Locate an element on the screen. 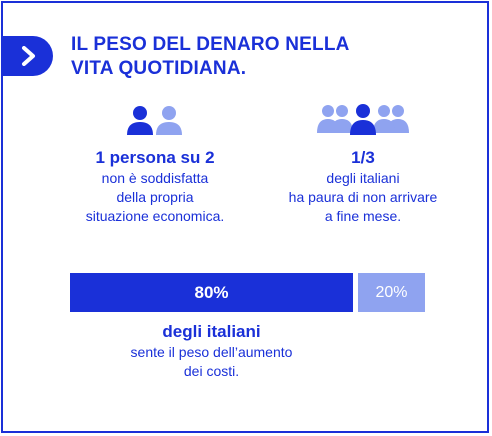 This screenshot has height=436, width=492. bar-caption-line: sente il peso dell’aumento is located at coordinates (211, 352).